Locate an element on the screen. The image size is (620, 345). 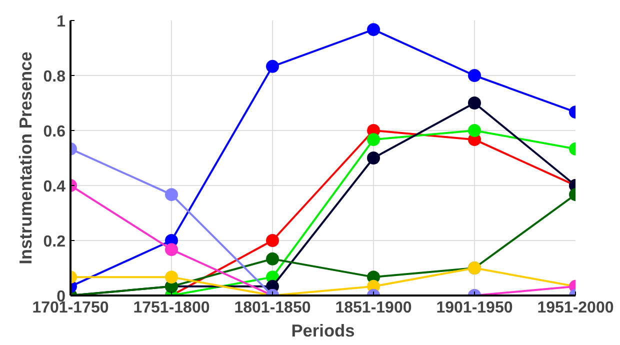
x-tick-label: 1801-1850 is located at coordinates (272, 308).